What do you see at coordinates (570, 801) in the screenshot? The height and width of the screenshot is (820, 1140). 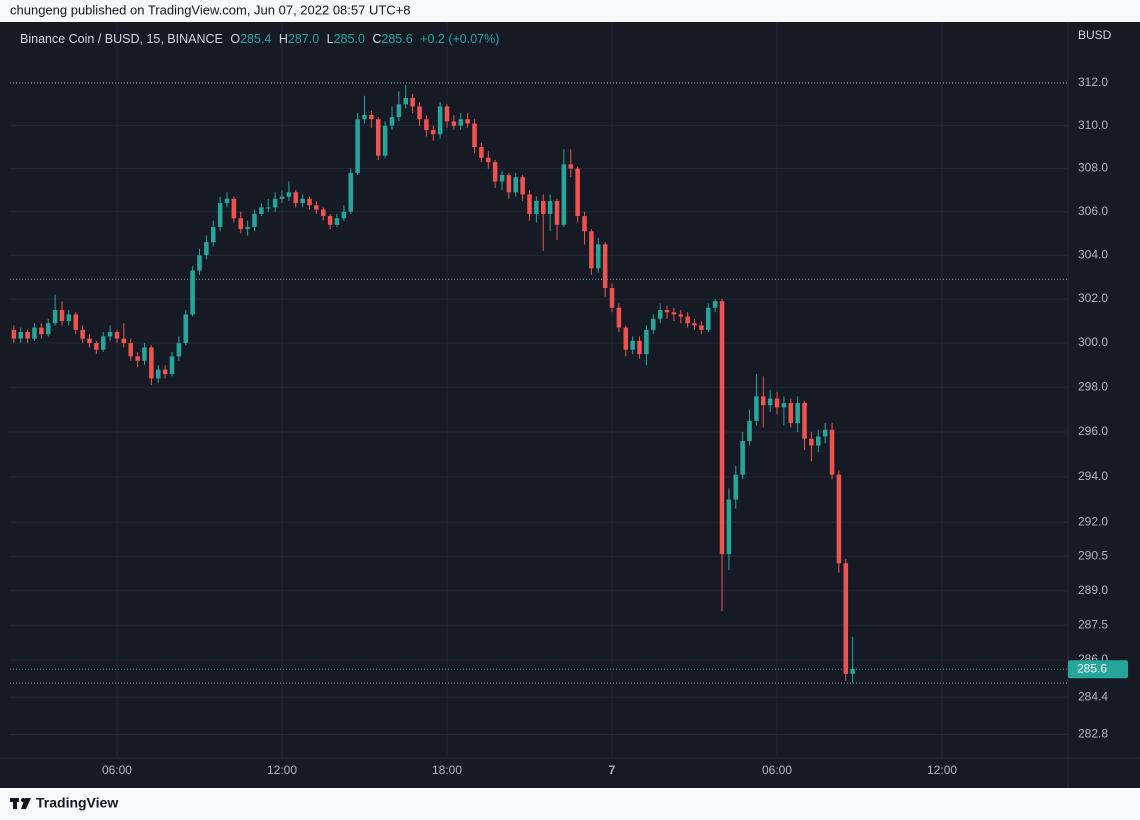 I see `bottom-strip` at bounding box center [570, 801].